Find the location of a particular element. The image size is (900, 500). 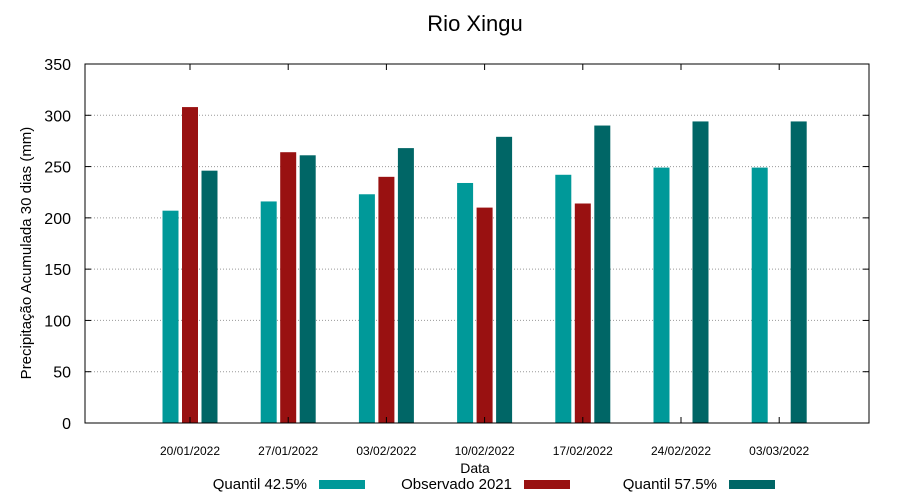

y-tick-label: 350 is located at coordinates (57, 65).